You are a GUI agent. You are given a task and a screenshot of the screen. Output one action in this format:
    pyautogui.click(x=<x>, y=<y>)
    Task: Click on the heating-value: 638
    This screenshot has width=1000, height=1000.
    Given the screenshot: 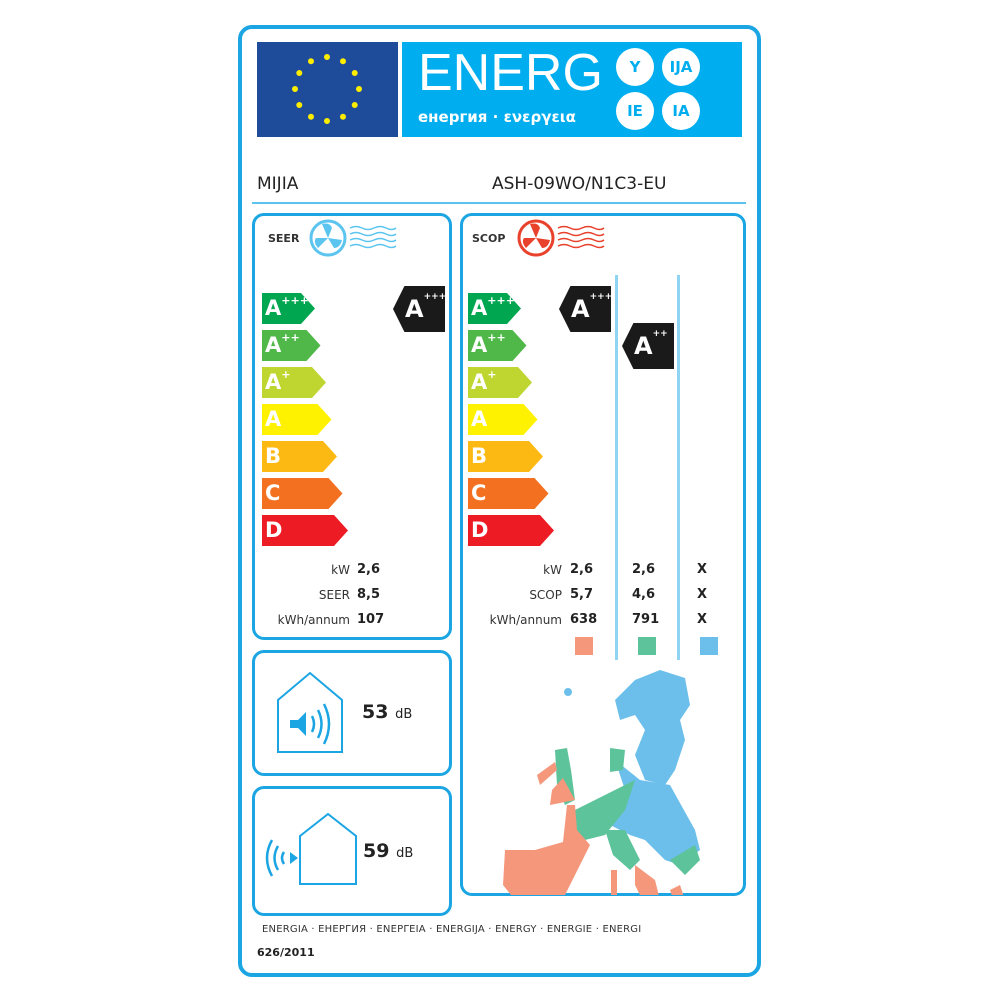 What is the action you would take?
    pyautogui.click(x=584, y=619)
    